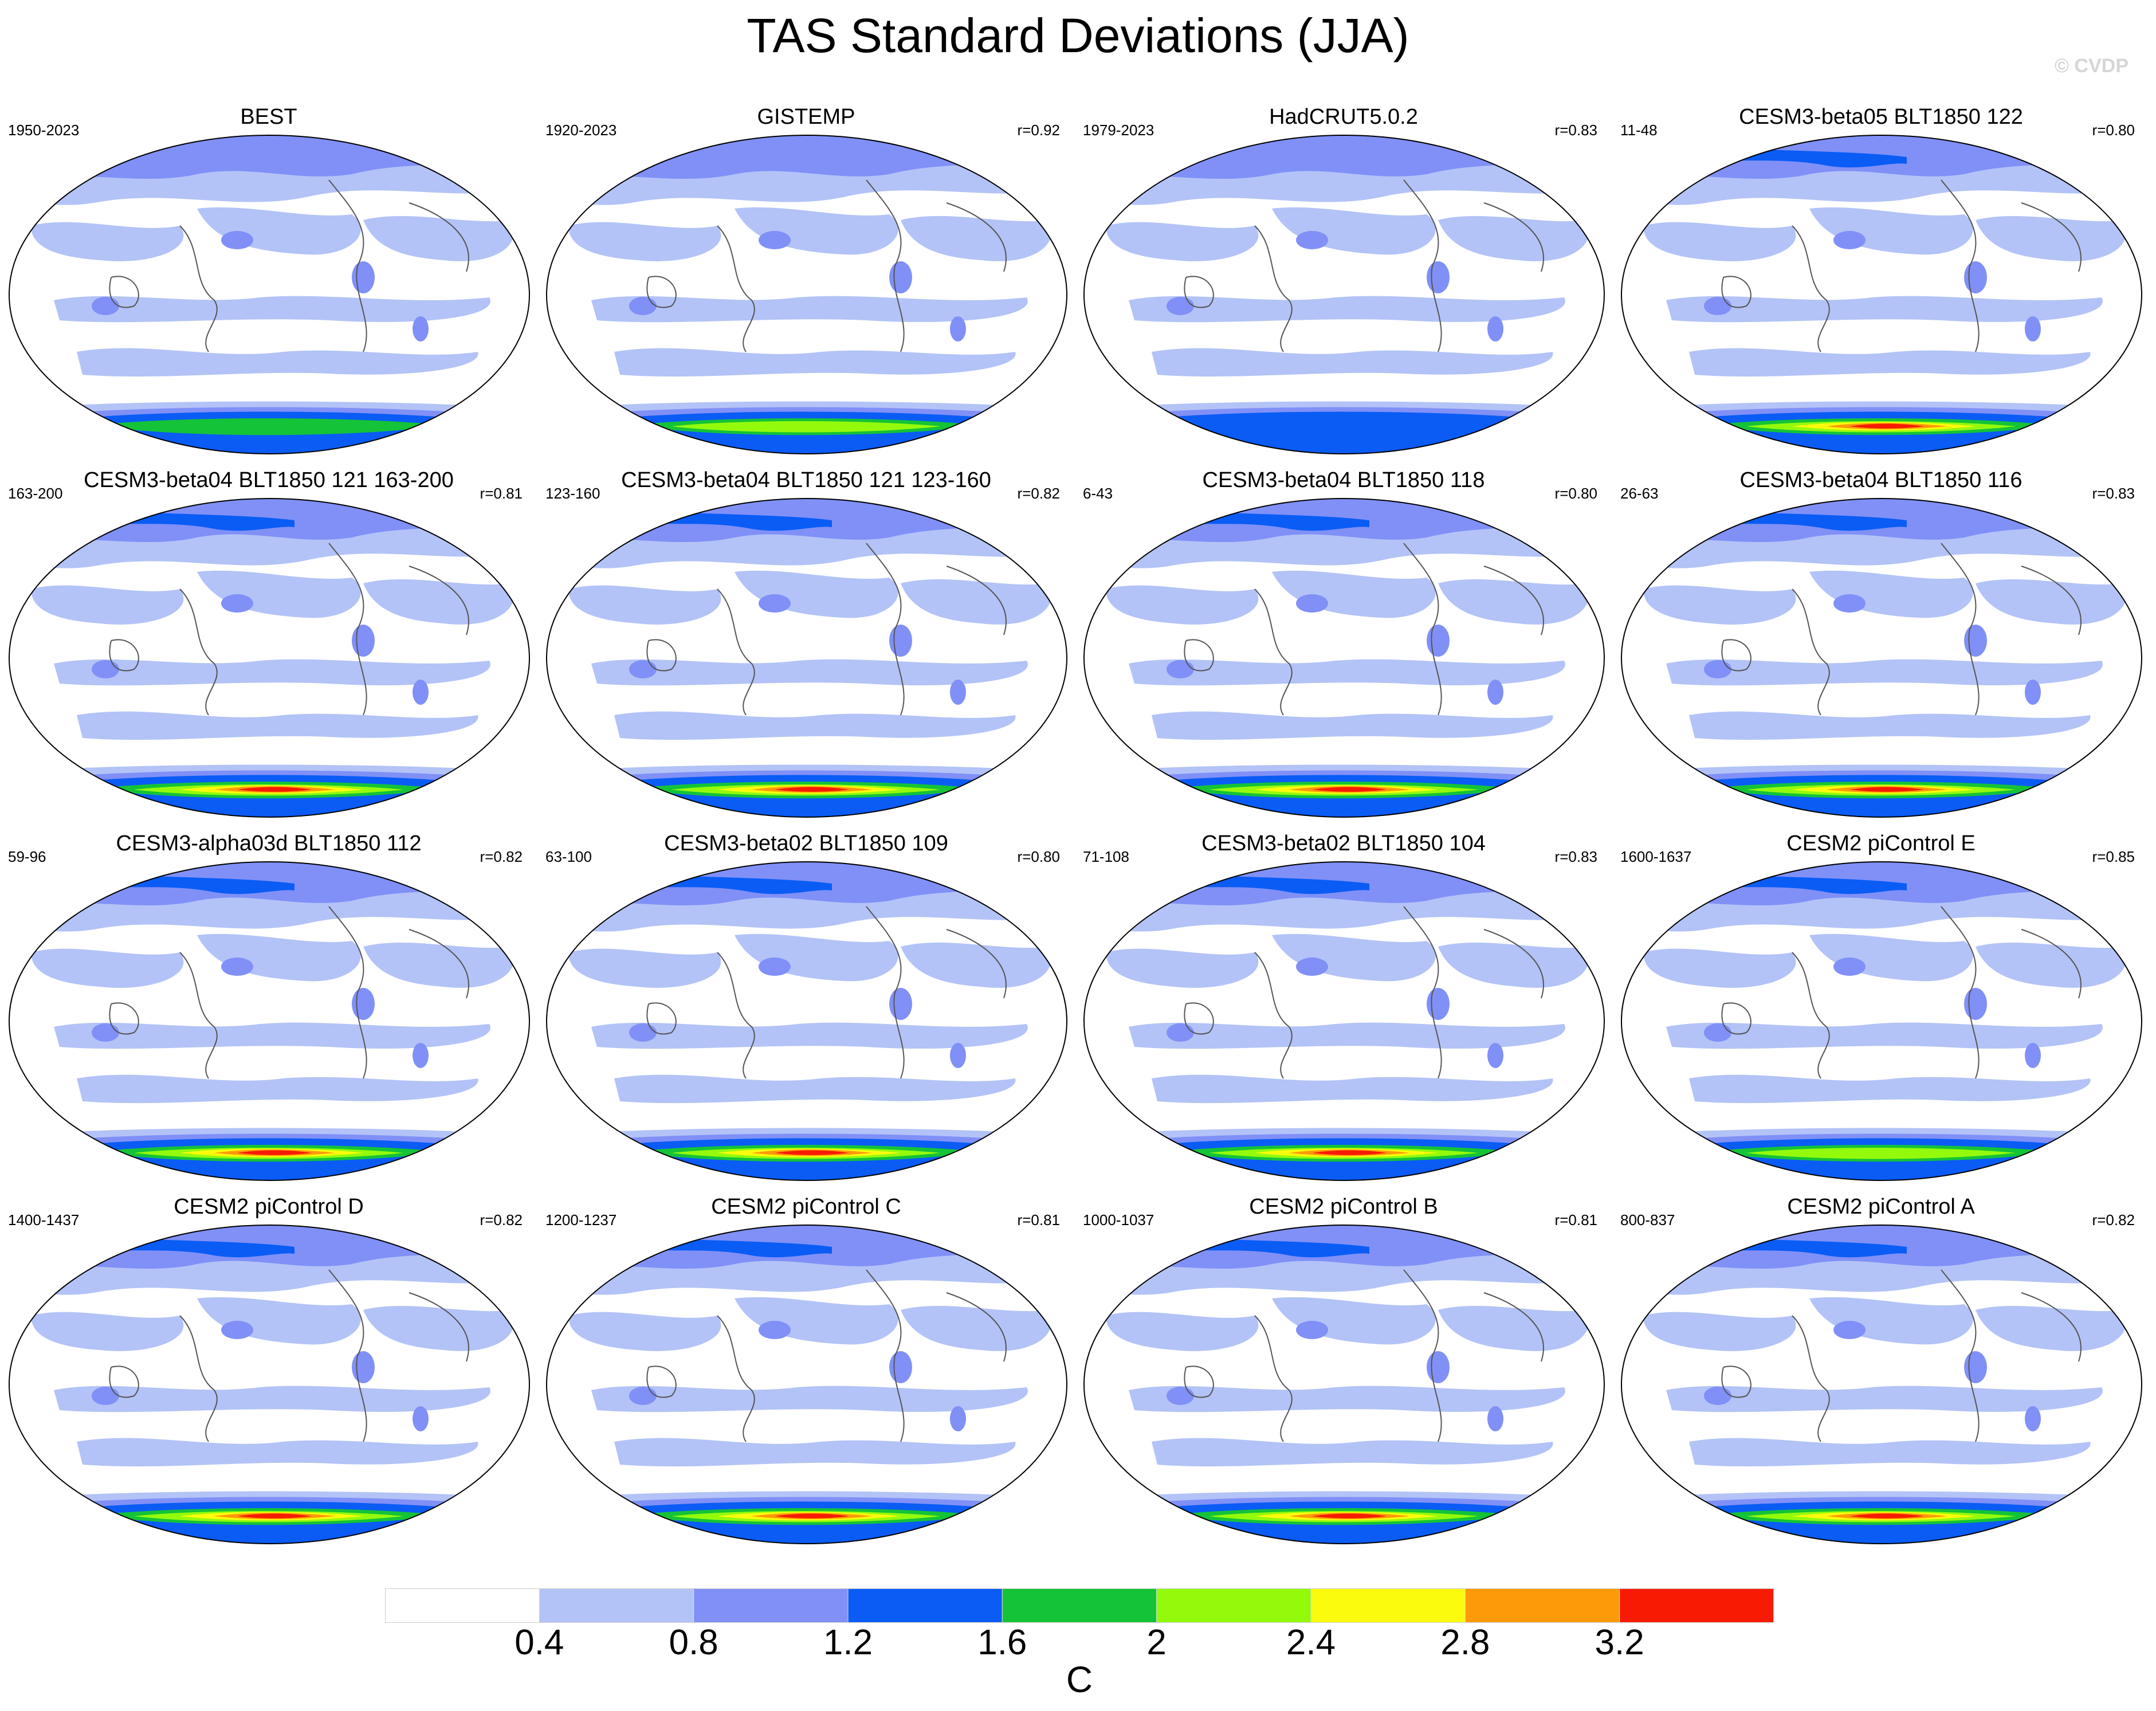  Describe the element at coordinates (1156, 1643) in the screenshot. I see `colorbar-tick-label: 2` at that location.